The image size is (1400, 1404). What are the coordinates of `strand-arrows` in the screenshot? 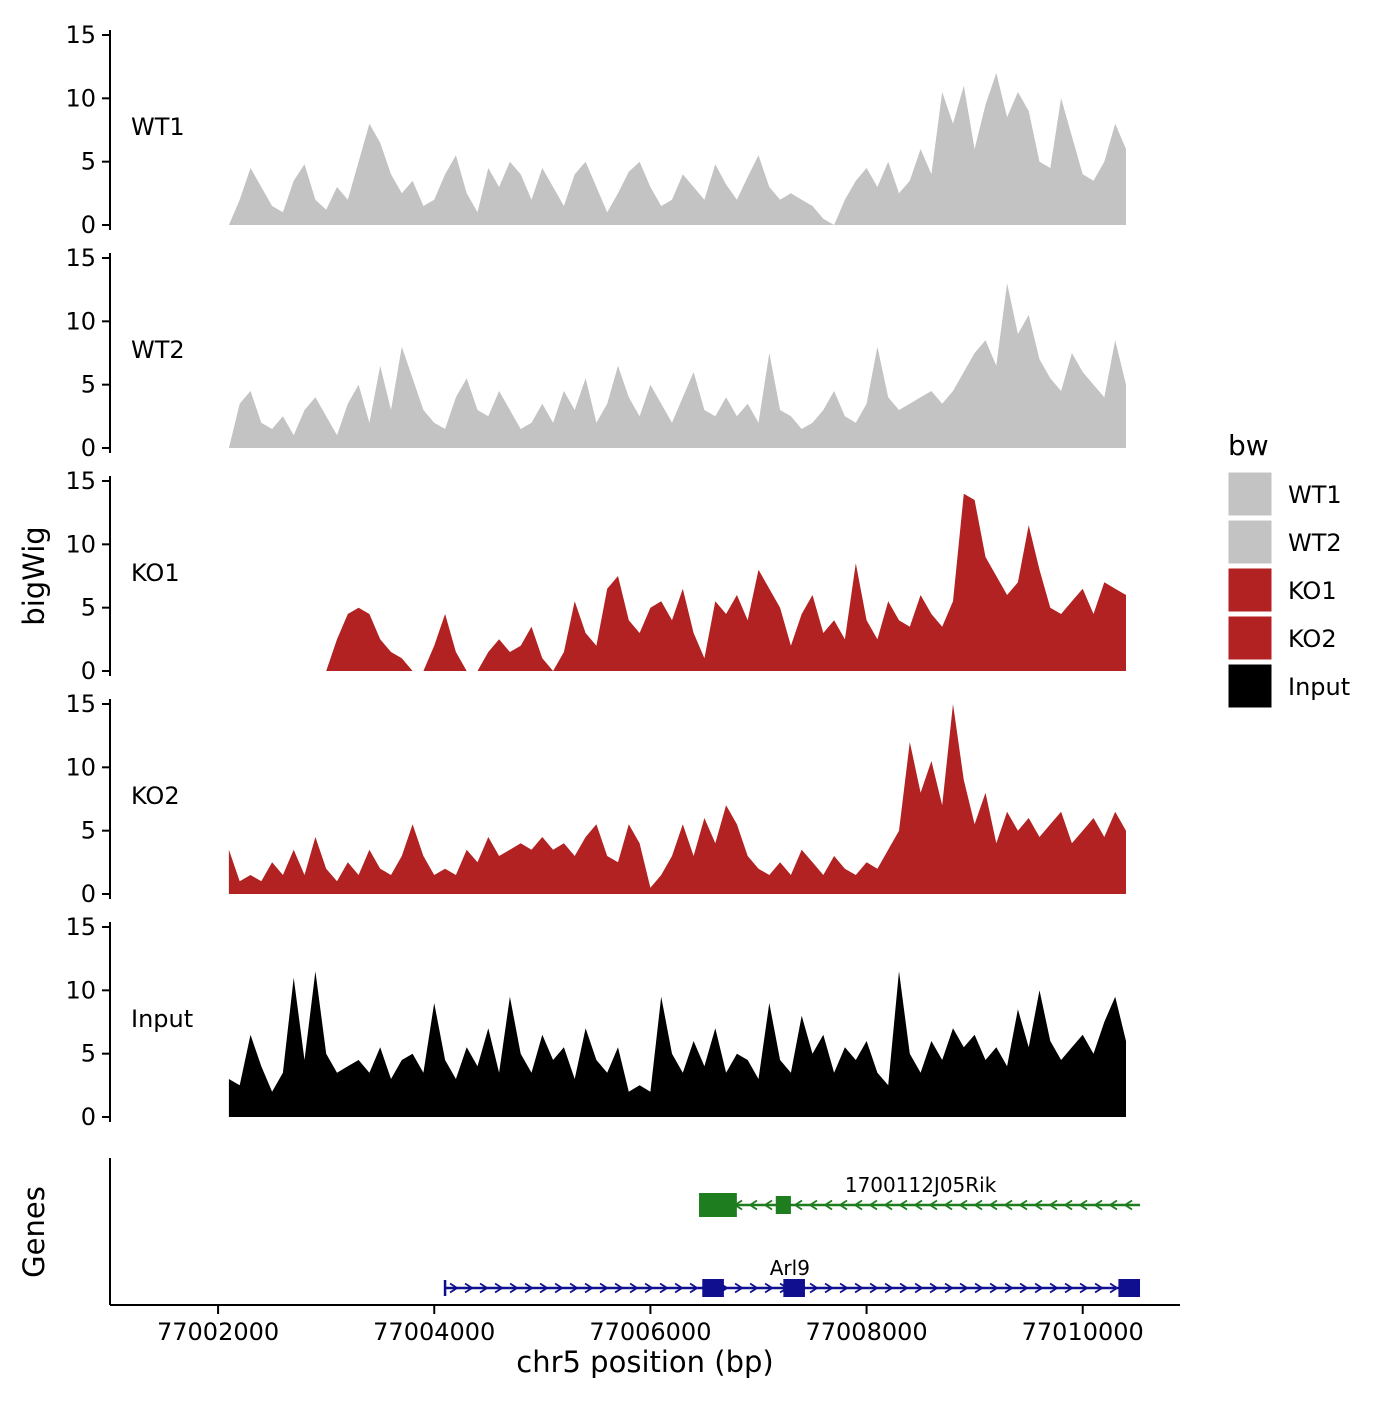 It's located at (791, 1288).